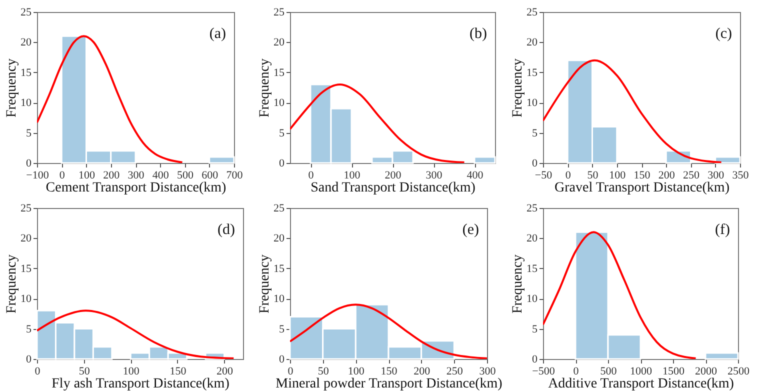 Image resolution: width=759 pixels, height=392 pixels. Describe the element at coordinates (673, 372) in the screenshot. I see `x-tick-label: 1500` at that location.